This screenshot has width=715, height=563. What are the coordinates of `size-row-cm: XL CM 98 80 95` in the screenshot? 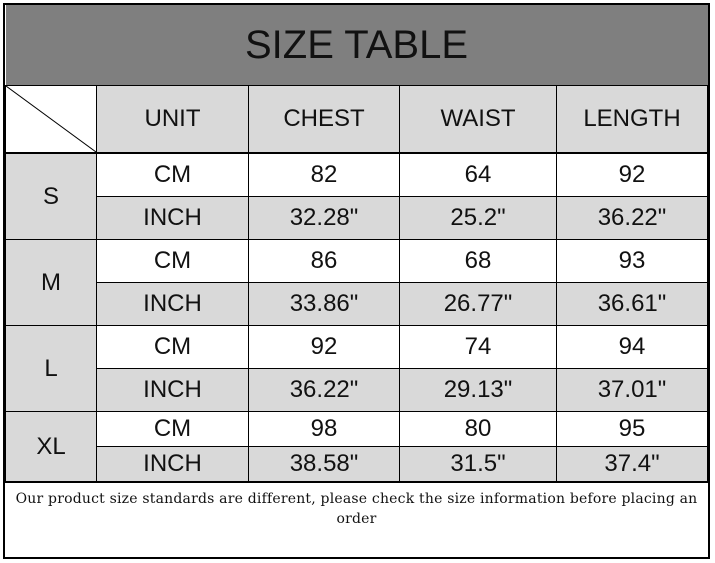 It's located at (356, 446).